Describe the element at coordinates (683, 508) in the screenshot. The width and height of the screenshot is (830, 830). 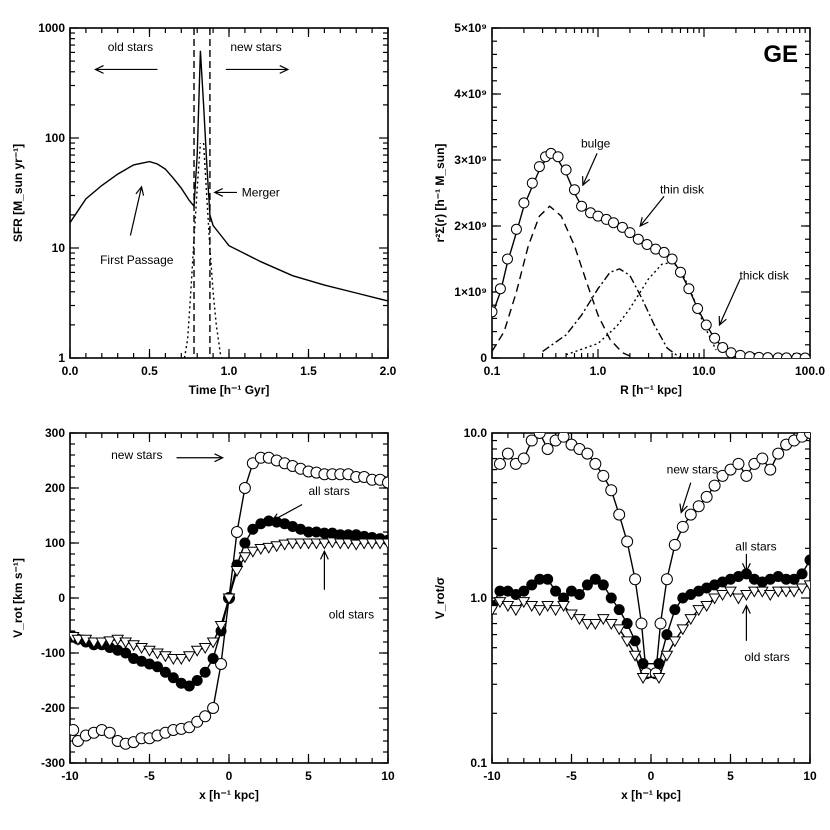
I see `arrow-new-stars-head` at that location.